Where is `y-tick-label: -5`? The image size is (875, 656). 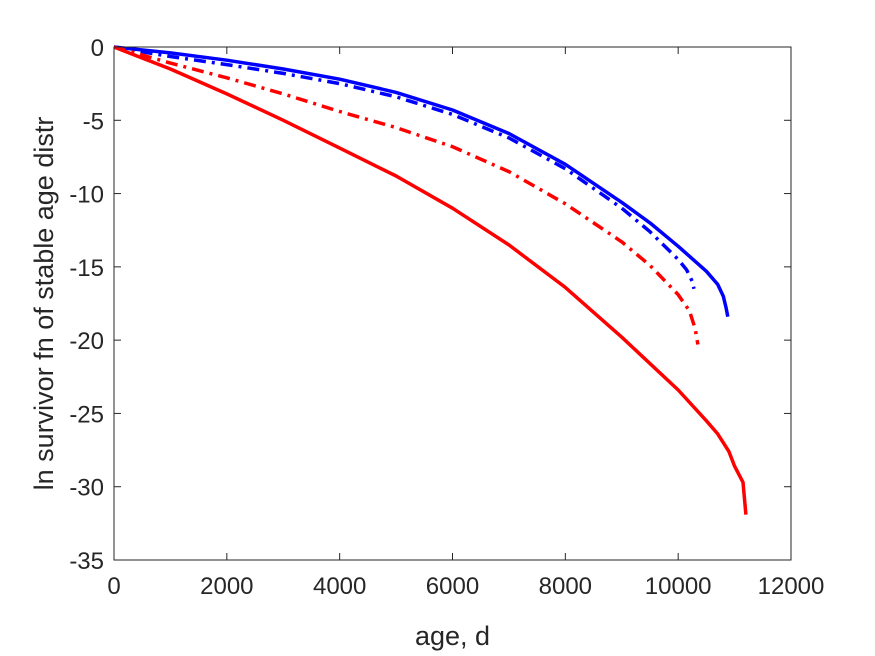
y-tick-label: -5 is located at coordinates (93, 121).